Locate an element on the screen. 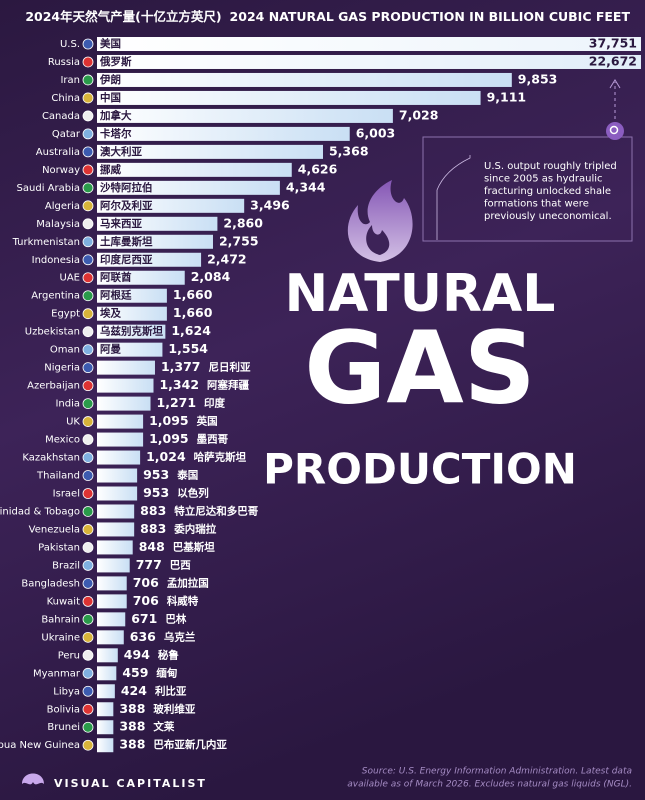  category-label: Indonesia is located at coordinates (56, 260).